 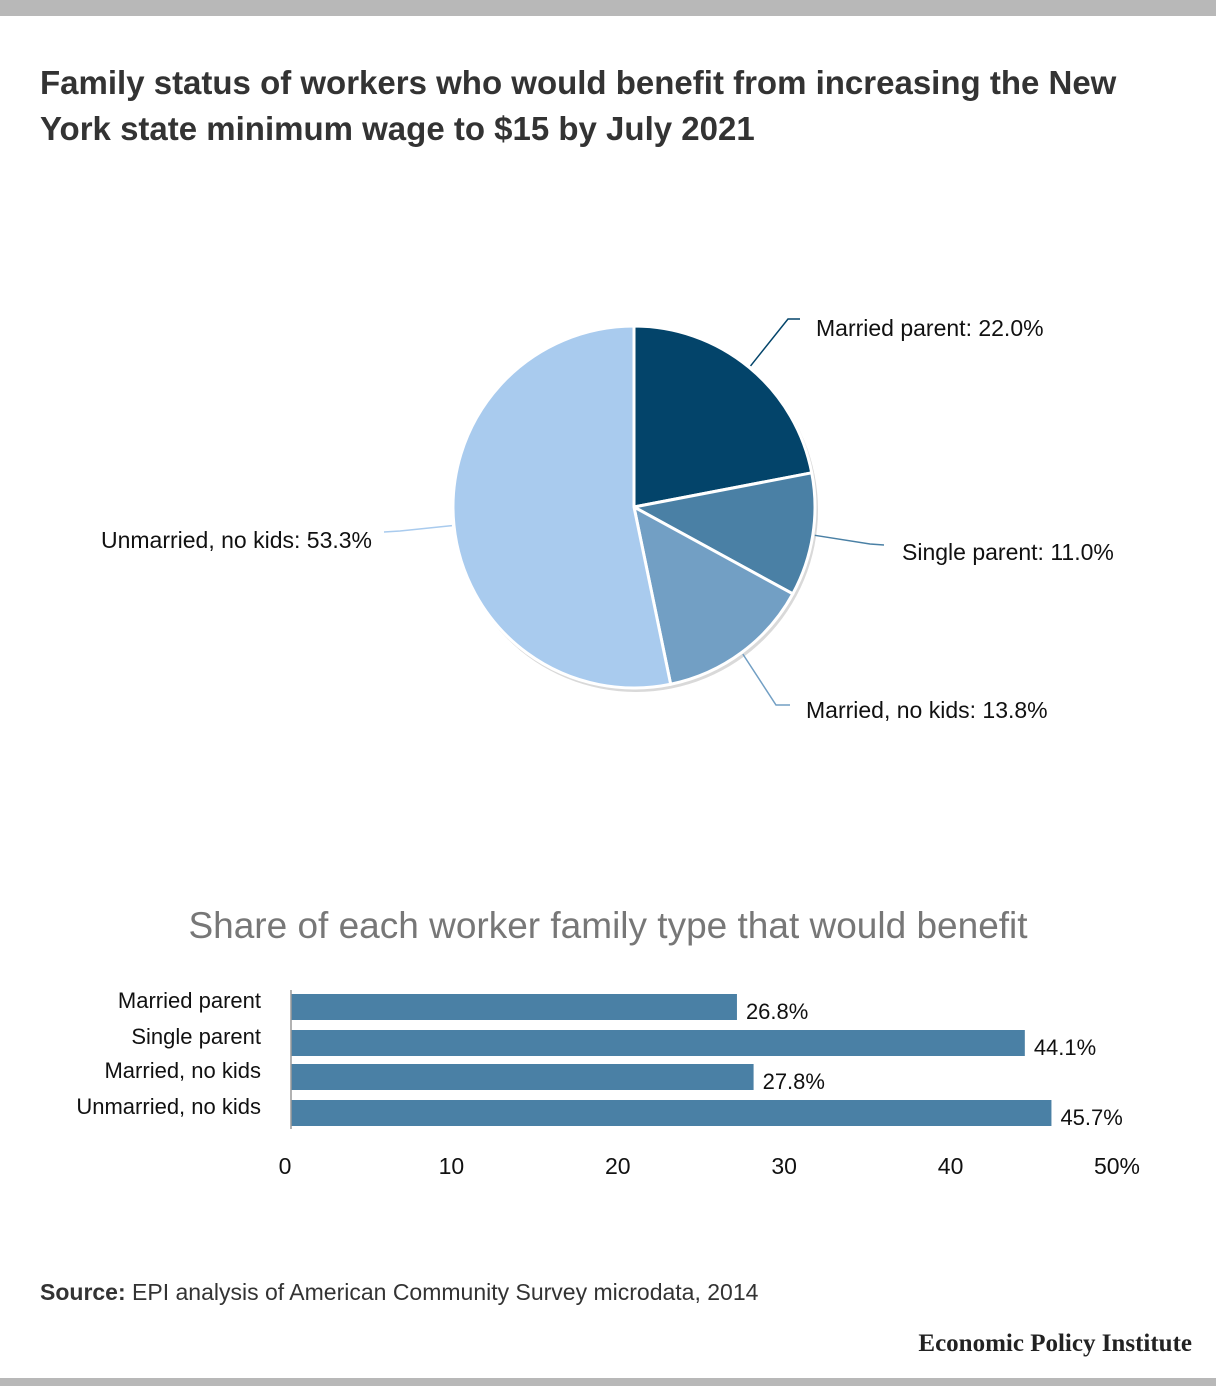 What do you see at coordinates (766, 679) in the screenshot?
I see `pie-leader-line-married-no-kids` at bounding box center [766, 679].